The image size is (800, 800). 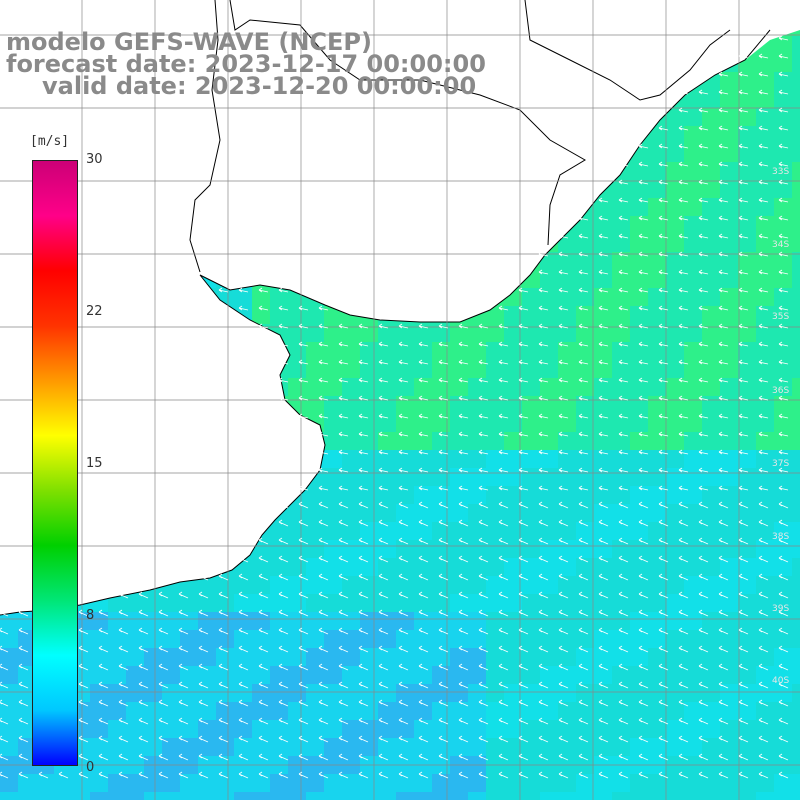 I want to click on colorbar-unit: [m/s], so click(x=50, y=141).